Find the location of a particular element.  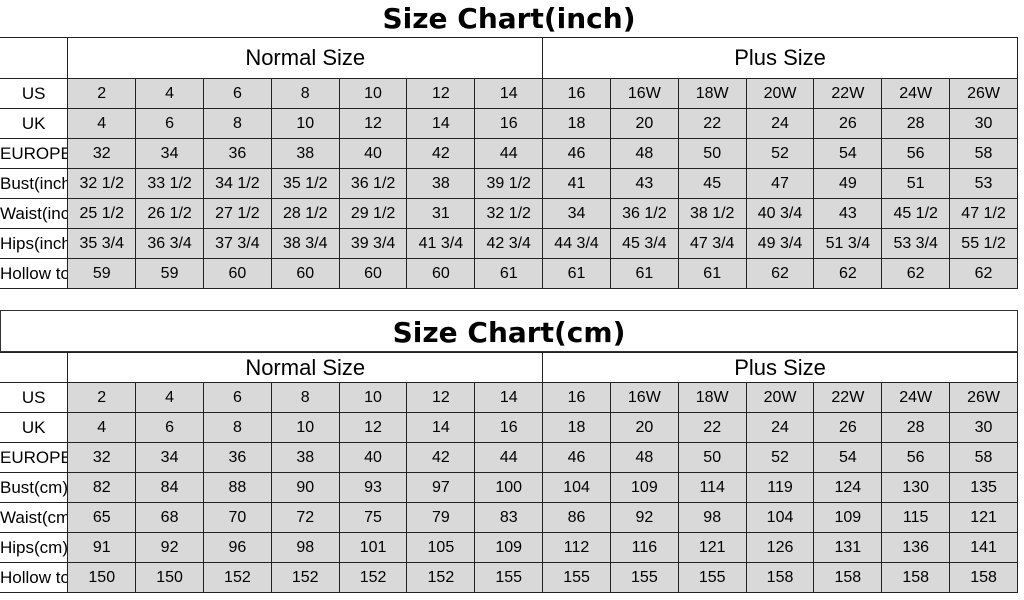

size-cell: 75 is located at coordinates (373, 517).